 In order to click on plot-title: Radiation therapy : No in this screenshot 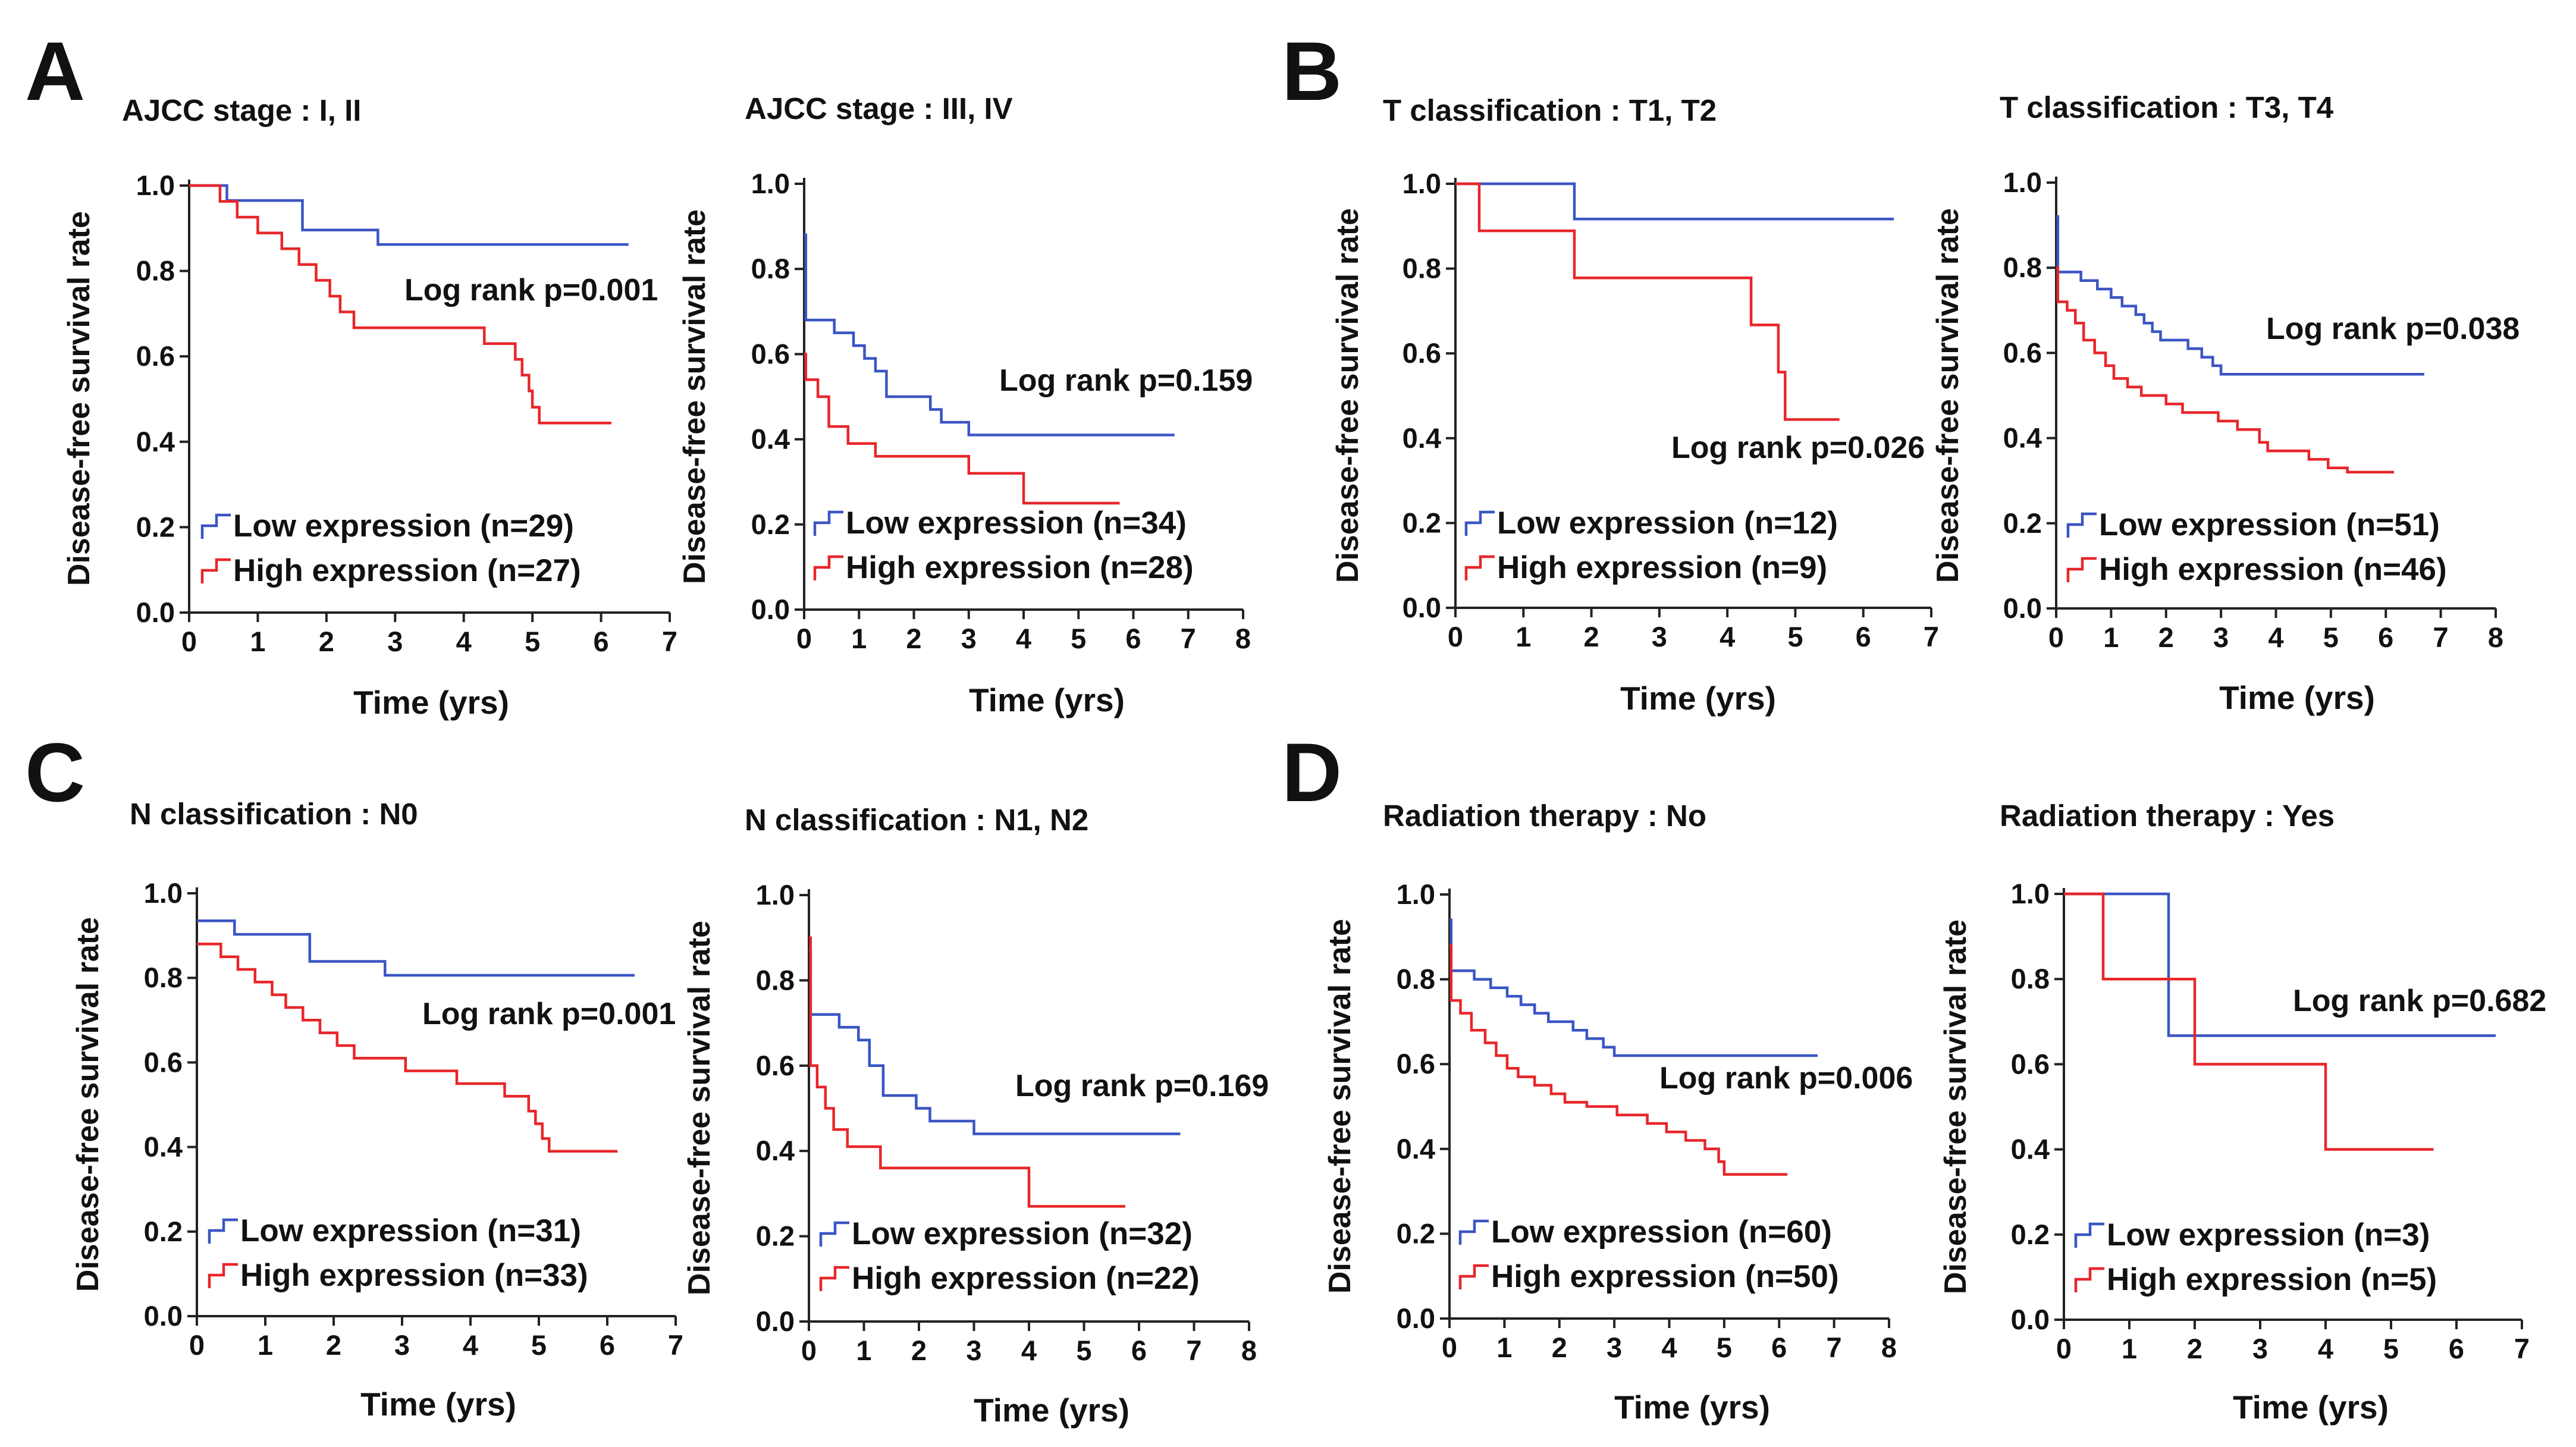, I will do `click(1544, 816)`.